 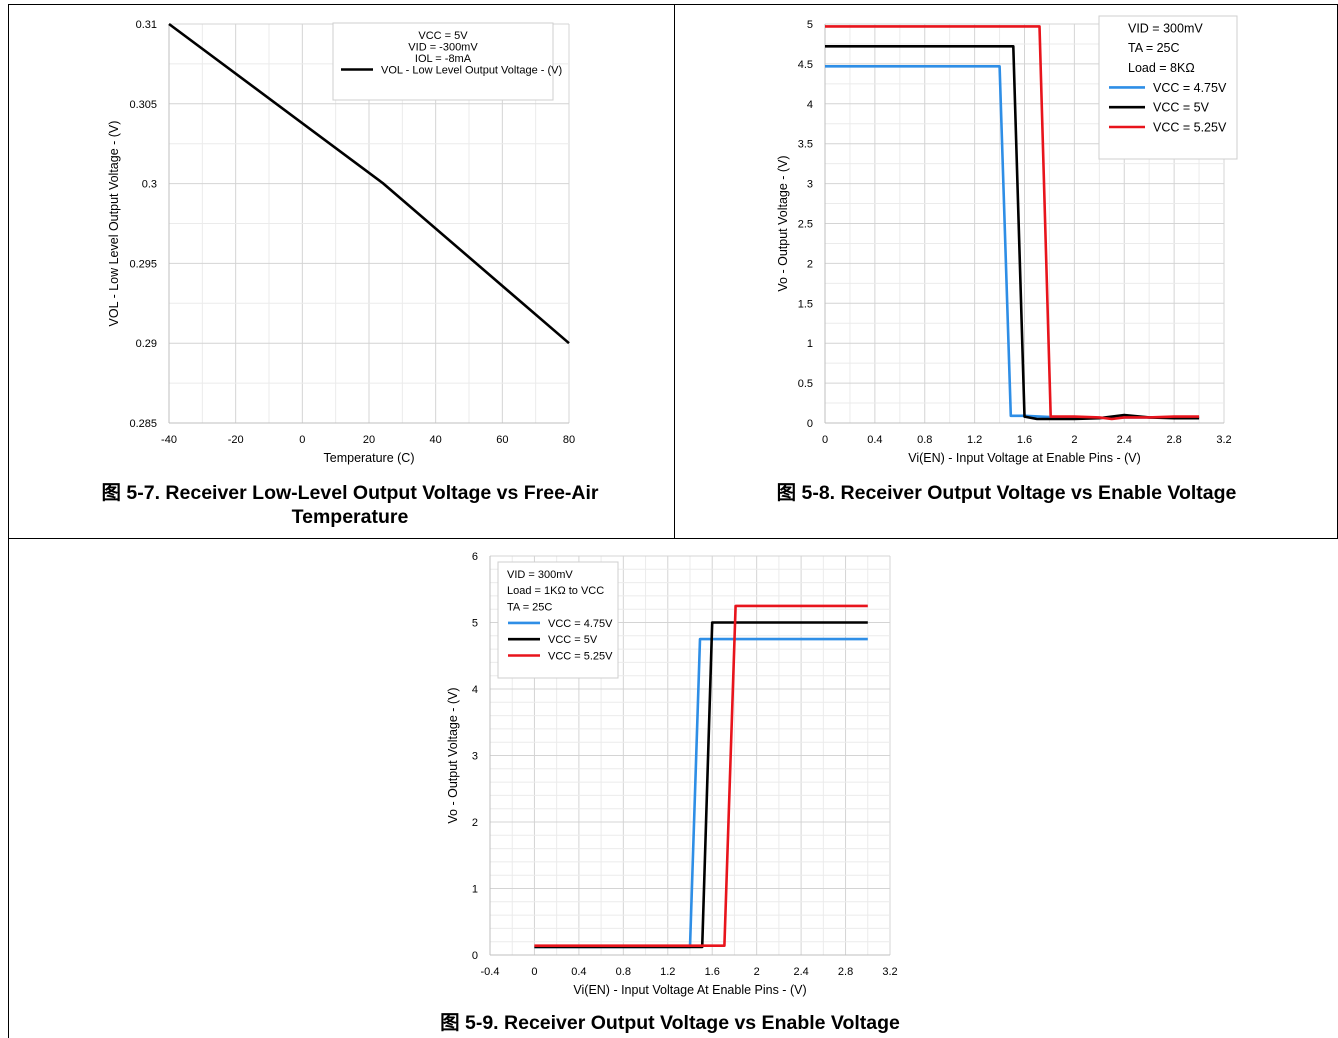 What do you see at coordinates (149, 185) in the screenshot?
I see `y-tick-label: 0.3` at bounding box center [149, 185].